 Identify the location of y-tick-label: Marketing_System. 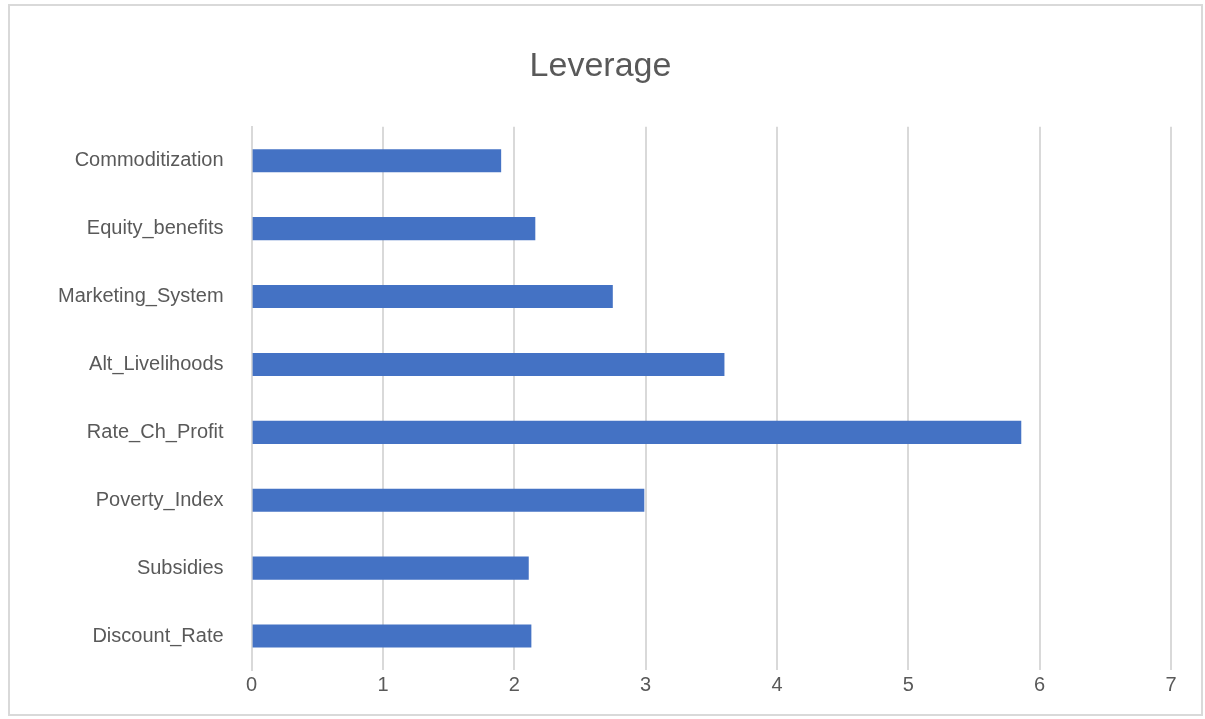
(140, 296).